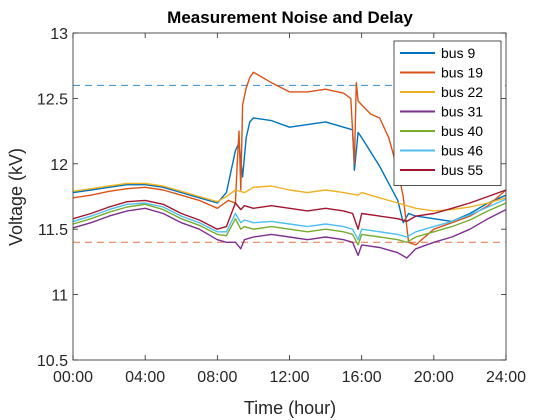 This screenshot has width=560, height=420. I want to click on y-tick-label: 12, so click(59, 165).